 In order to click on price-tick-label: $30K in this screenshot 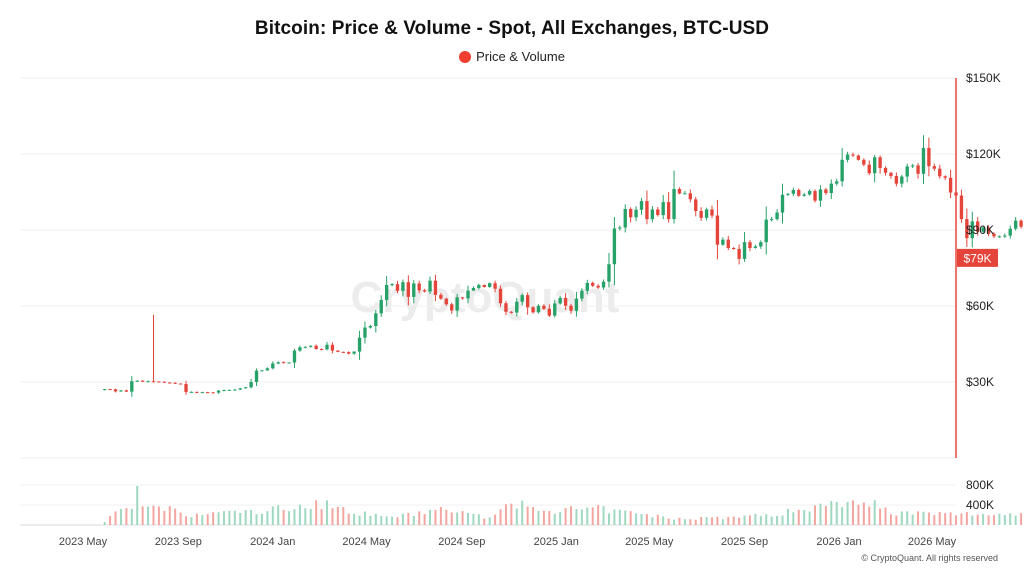, I will do `click(980, 382)`.